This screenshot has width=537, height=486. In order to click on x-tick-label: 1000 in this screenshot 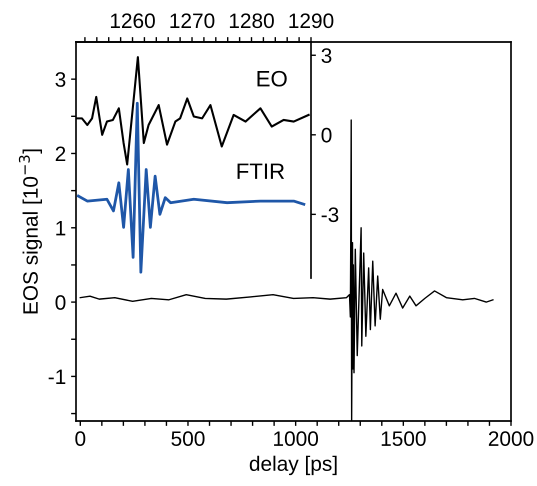, I will do `click(296, 438)`.